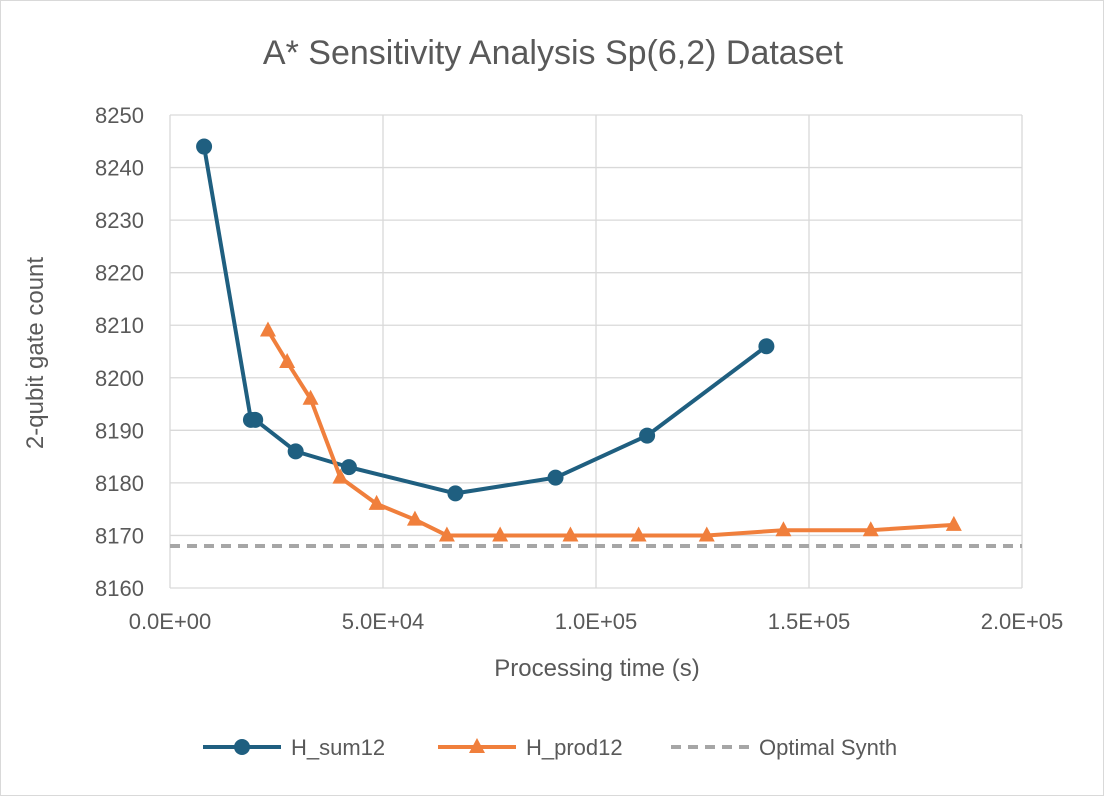 This screenshot has width=1104, height=802. I want to click on x-axis-ticks: 0.0E+00 5.0E+04 1.0E+05 1.5E+05 2.0E+05, so click(596, 621).